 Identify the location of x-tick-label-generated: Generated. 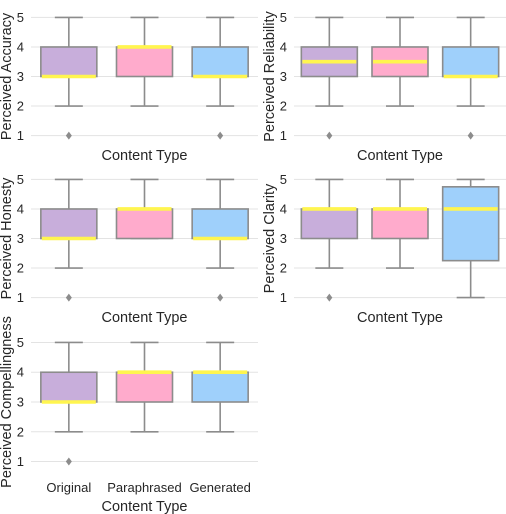
(219, 487).